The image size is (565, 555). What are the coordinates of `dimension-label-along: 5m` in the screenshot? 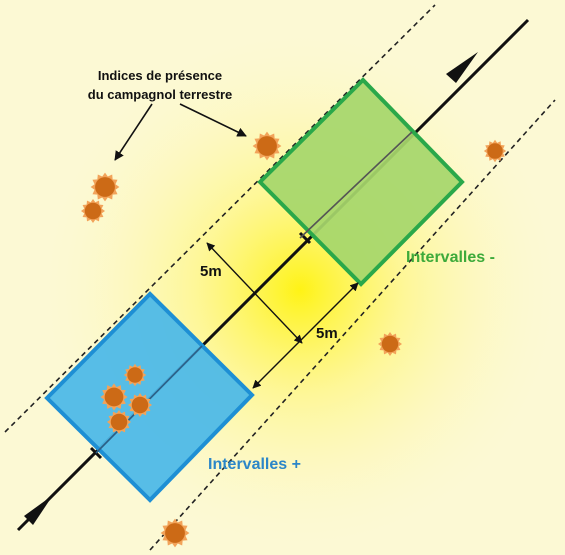 It's located at (211, 271).